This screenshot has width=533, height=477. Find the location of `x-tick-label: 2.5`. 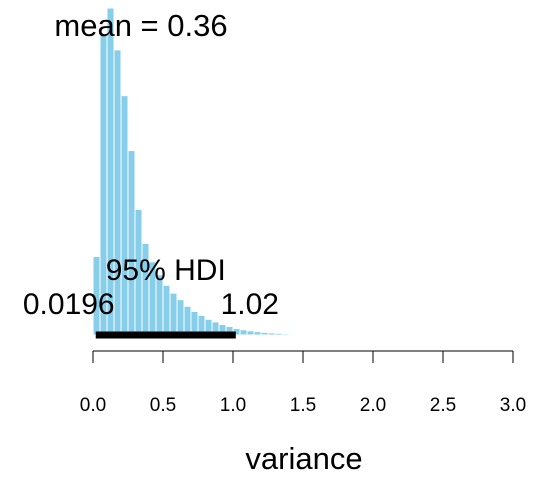

x-tick-label: 2.5 is located at coordinates (443, 405).